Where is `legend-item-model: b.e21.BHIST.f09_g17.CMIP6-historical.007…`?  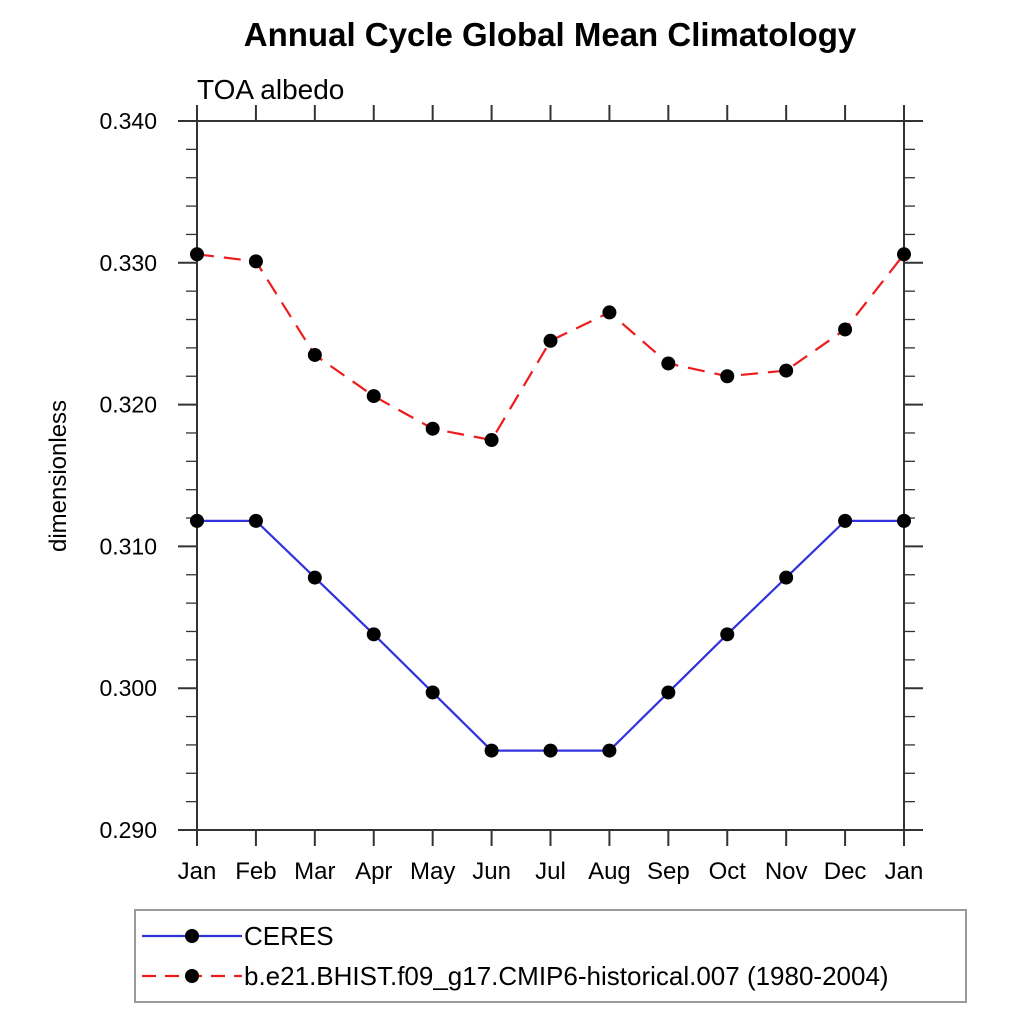
legend-item-model: b.e21.BHIST.f09_g17.CMIP6-historical.007… is located at coordinates (552, 976).